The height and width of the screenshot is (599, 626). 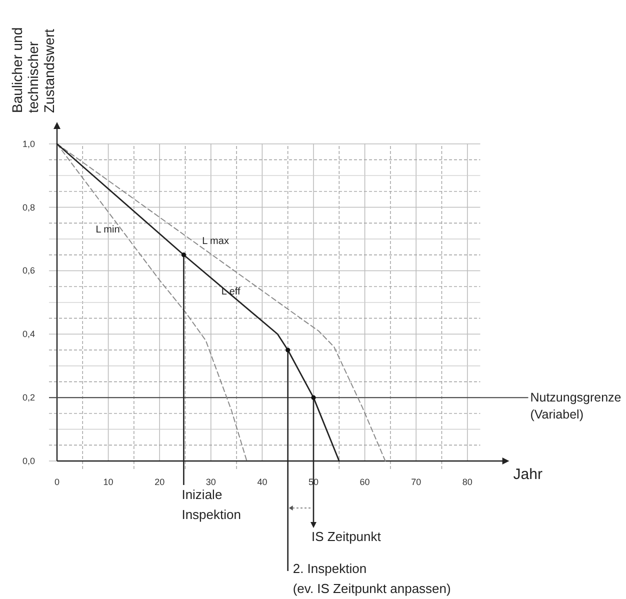 I want to click on annotation: 2. Inspektion (ev. IS Zeitpunkt anpassen), so click(x=371, y=578).